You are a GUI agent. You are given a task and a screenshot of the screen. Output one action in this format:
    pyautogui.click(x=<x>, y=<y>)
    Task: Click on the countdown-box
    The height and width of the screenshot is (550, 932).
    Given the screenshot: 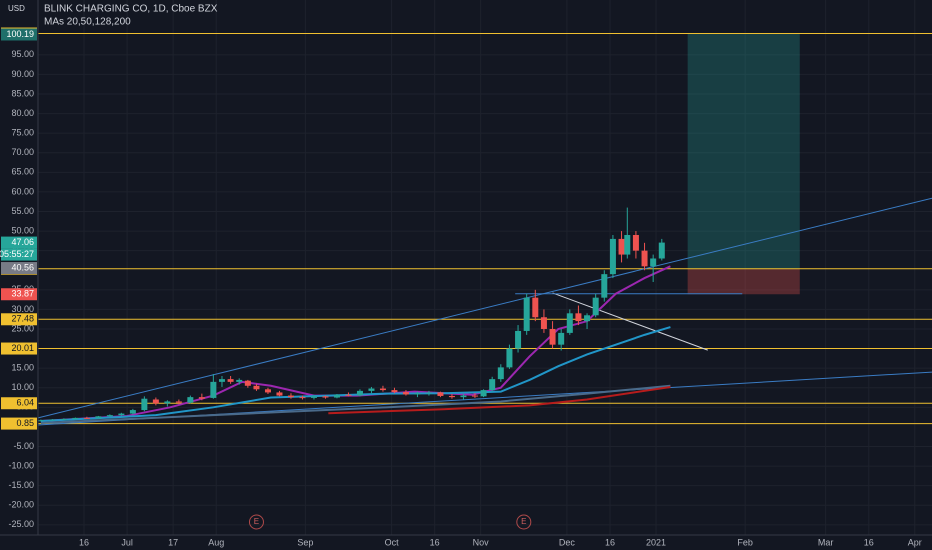 What is the action you would take?
    pyautogui.click(x=19, y=254)
    